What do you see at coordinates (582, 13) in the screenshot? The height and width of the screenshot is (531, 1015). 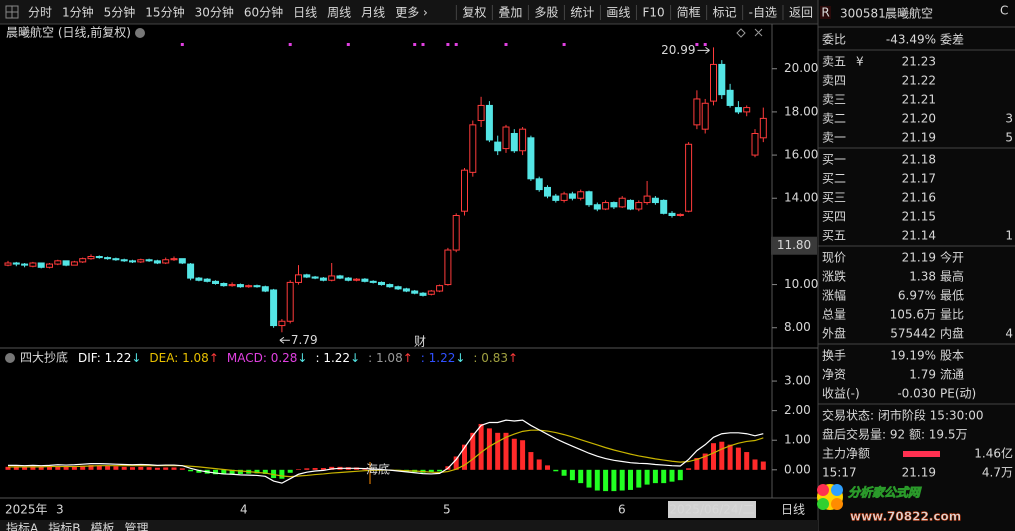 I see `toolbar-button: 统计` at bounding box center [582, 13].